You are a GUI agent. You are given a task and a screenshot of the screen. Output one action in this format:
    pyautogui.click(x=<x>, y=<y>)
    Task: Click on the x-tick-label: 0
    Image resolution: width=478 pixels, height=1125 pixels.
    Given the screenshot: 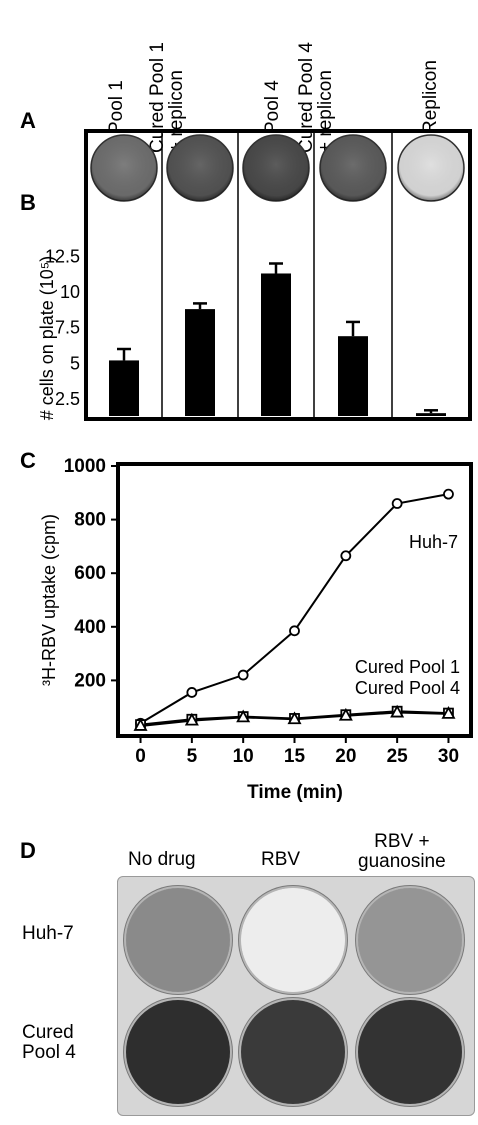 What is the action you would take?
    pyautogui.click(x=140, y=756)
    